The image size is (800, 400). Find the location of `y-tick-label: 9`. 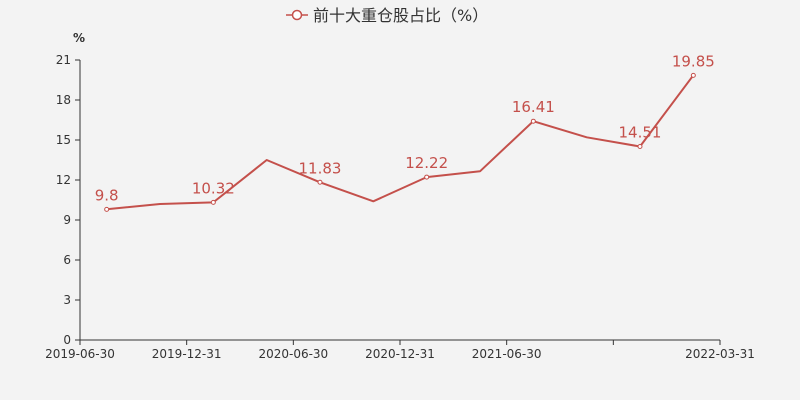

y-tick-label: 9 is located at coordinates (67, 220).